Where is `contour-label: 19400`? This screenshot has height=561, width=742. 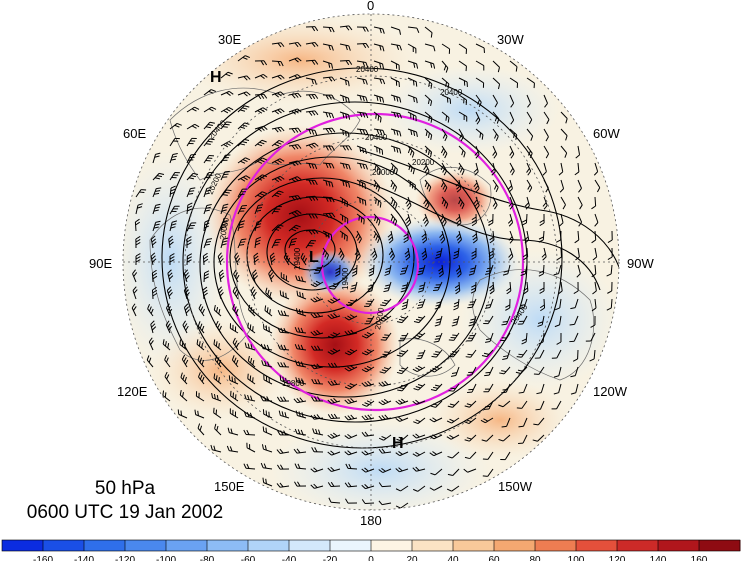
contour-label: 19400 is located at coordinates (345, 278).